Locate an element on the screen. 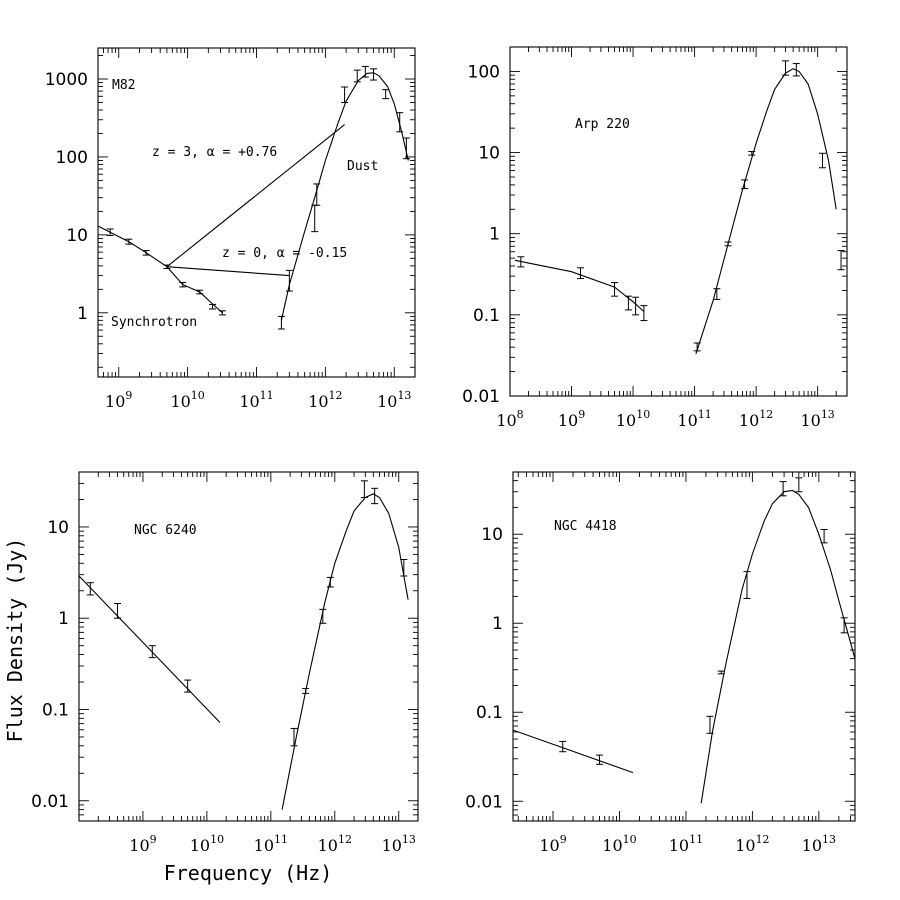 The width and height of the screenshot is (900, 900). annotation-z0: z = 0, α = -0.15 is located at coordinates (284, 253).